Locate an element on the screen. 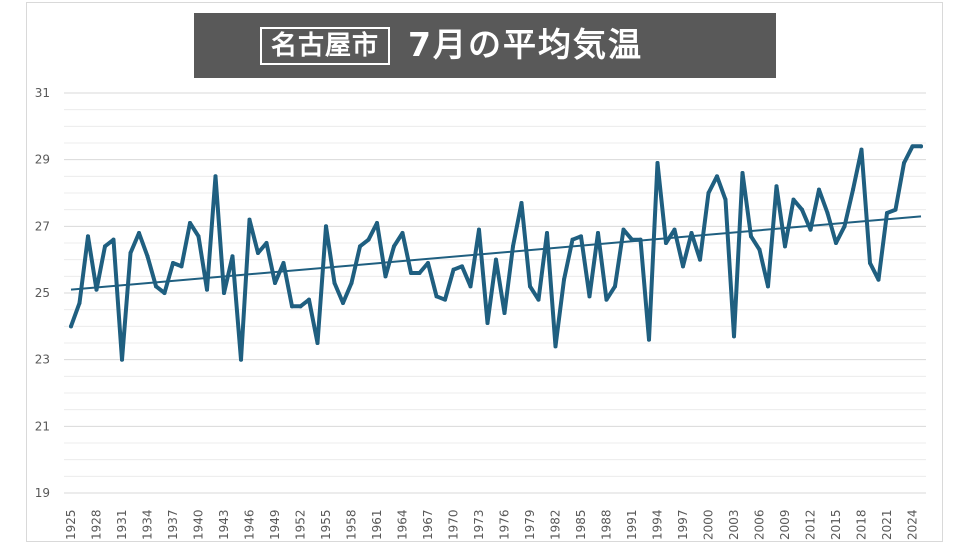 The width and height of the screenshot is (970, 546). x-tick-label: 2015 is located at coordinates (836, 524).